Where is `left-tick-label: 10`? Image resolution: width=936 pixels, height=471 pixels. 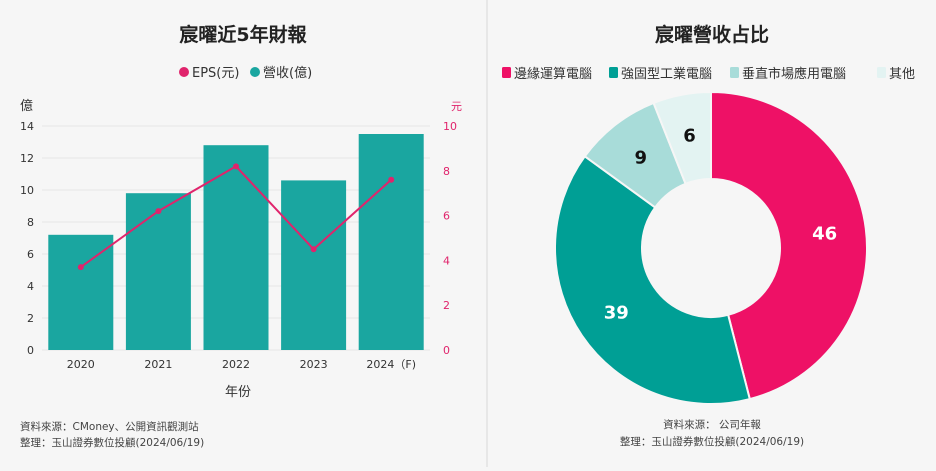 left-tick-label: 10 is located at coordinates (27, 190).